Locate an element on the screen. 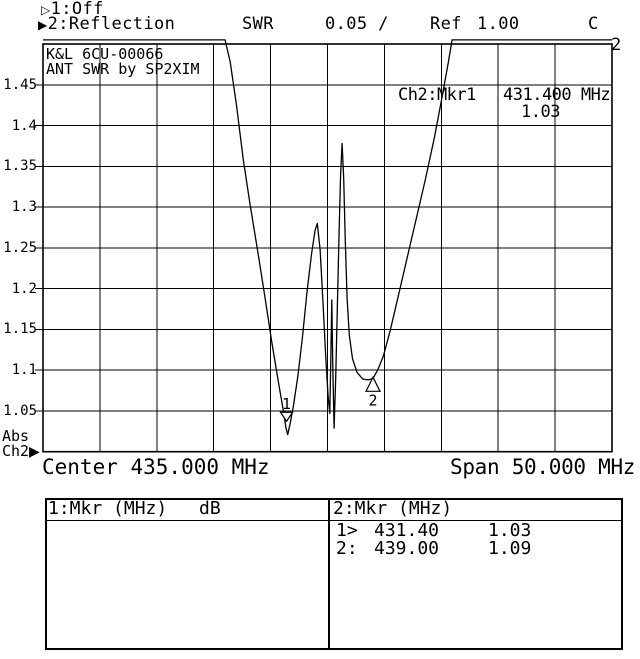  marker-table-left-header: 1:Mkr (MHz) is located at coordinates (108, 508).